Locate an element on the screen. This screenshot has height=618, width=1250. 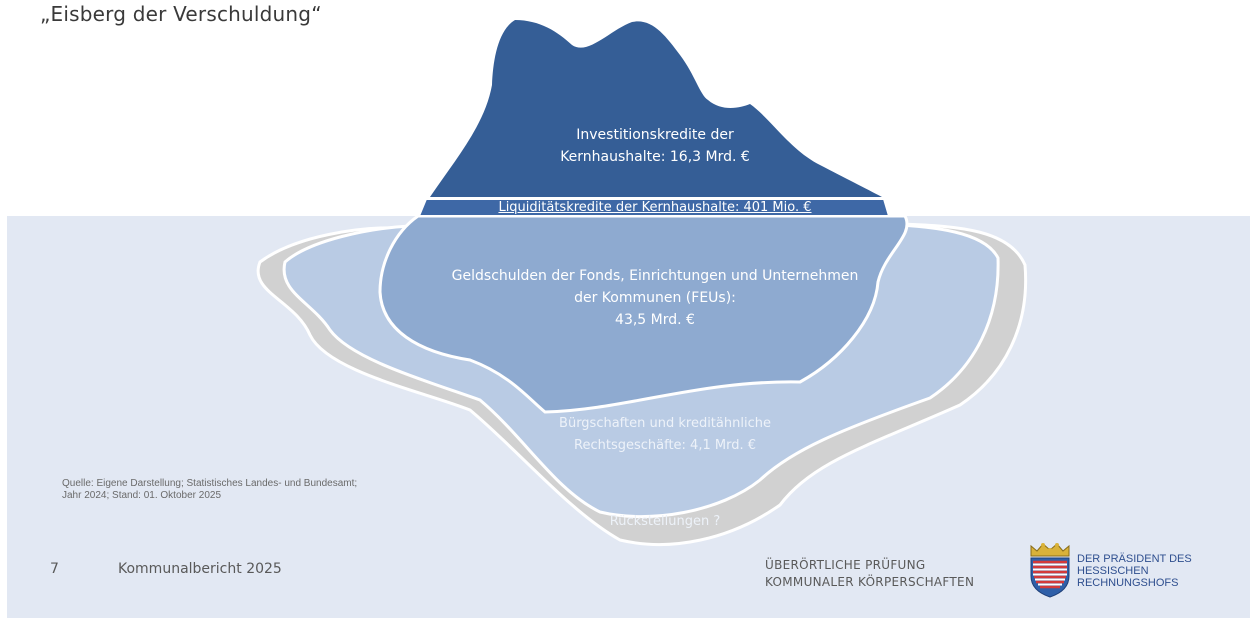
page-number: 7 is located at coordinates (54, 569).